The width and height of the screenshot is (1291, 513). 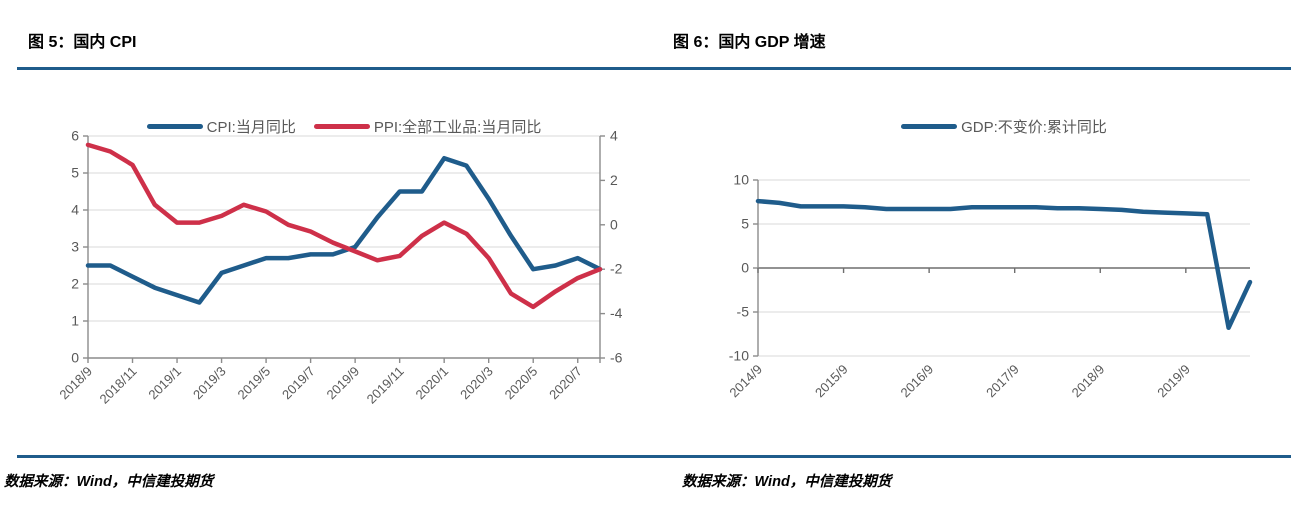 What do you see at coordinates (521, 383) in the screenshot?
I see `x-tick-label: 2020/5` at bounding box center [521, 383].